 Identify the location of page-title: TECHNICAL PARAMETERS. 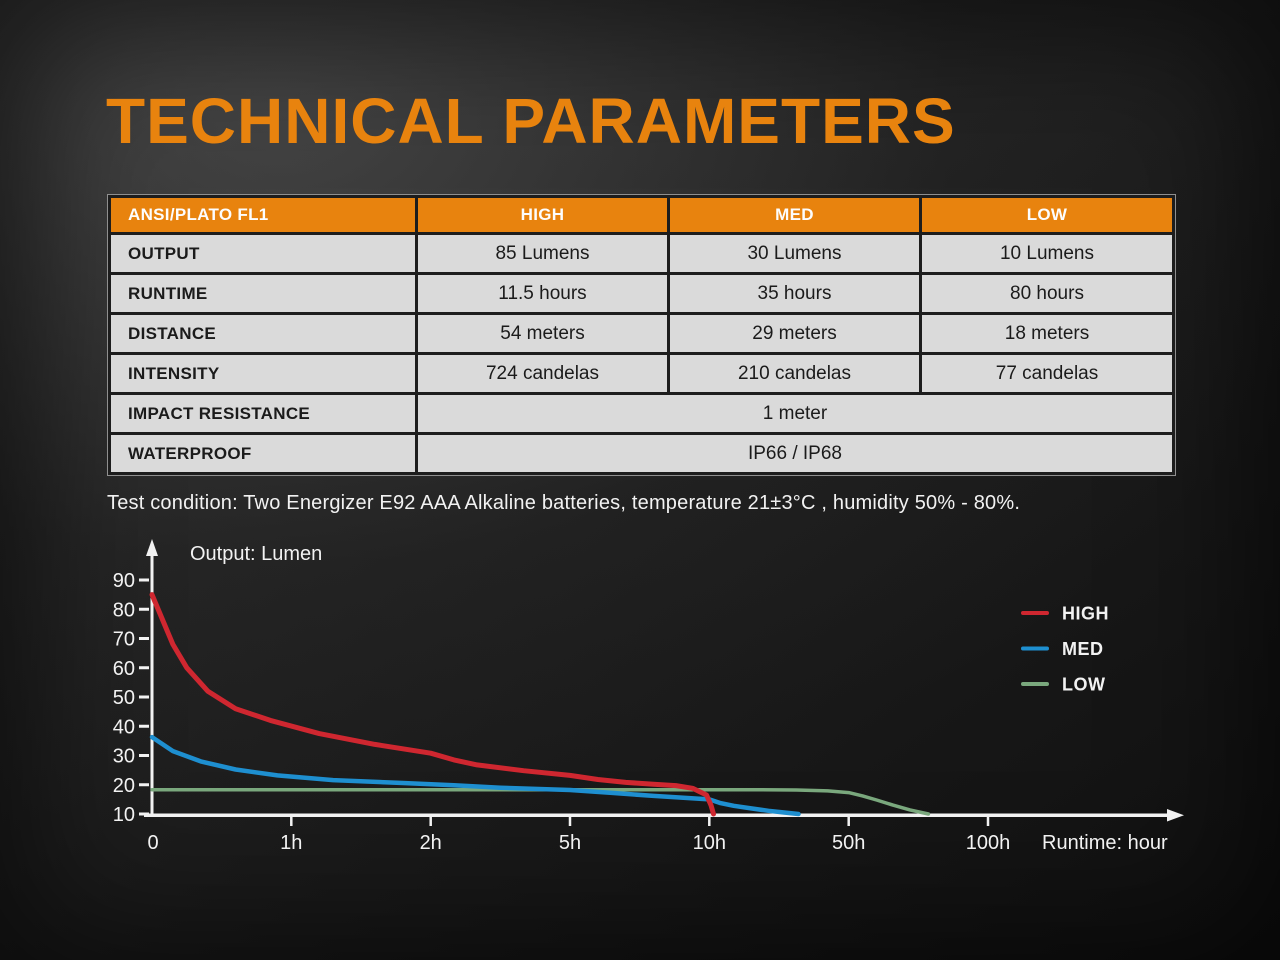
(531, 121).